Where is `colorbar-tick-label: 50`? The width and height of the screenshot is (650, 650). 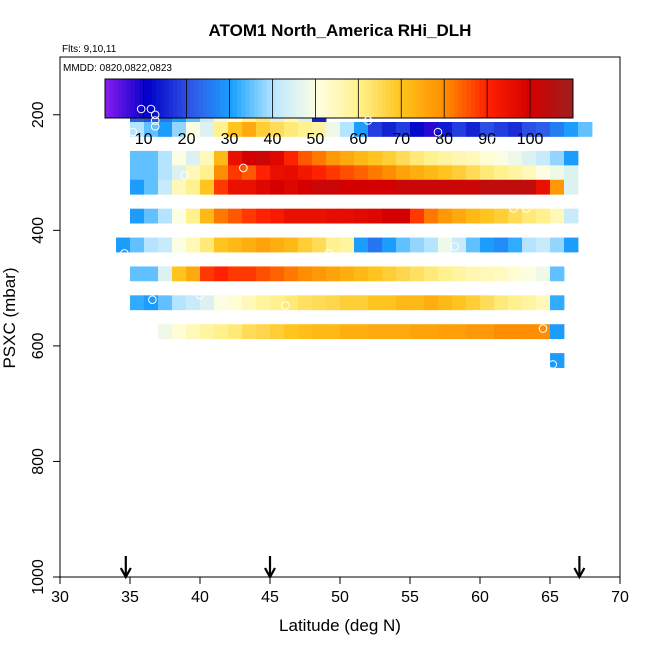 colorbar-tick-label: 50 is located at coordinates (315, 139).